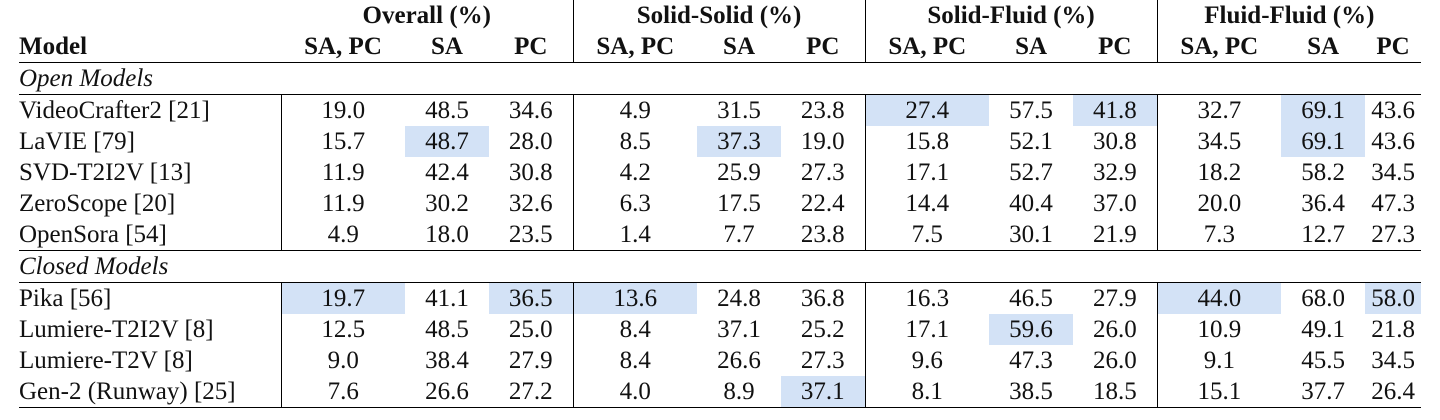 Image resolution: width=1440 pixels, height=420 pixels. What do you see at coordinates (927, 110) in the screenshot?
I see `value-cell: 27.4` at bounding box center [927, 110].